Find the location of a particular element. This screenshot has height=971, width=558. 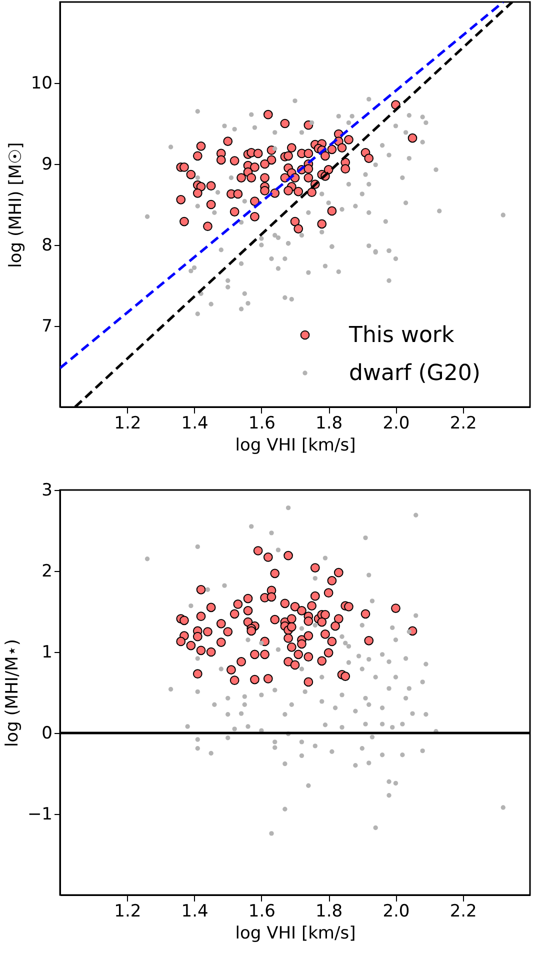

y-tick-label: 0 is located at coordinates (47, 734).